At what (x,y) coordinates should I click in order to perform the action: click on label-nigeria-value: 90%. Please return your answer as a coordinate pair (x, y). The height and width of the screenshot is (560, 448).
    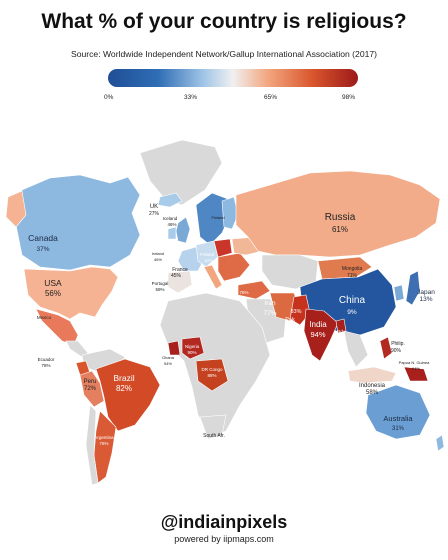
    Looking at the image, I should click on (191, 352).